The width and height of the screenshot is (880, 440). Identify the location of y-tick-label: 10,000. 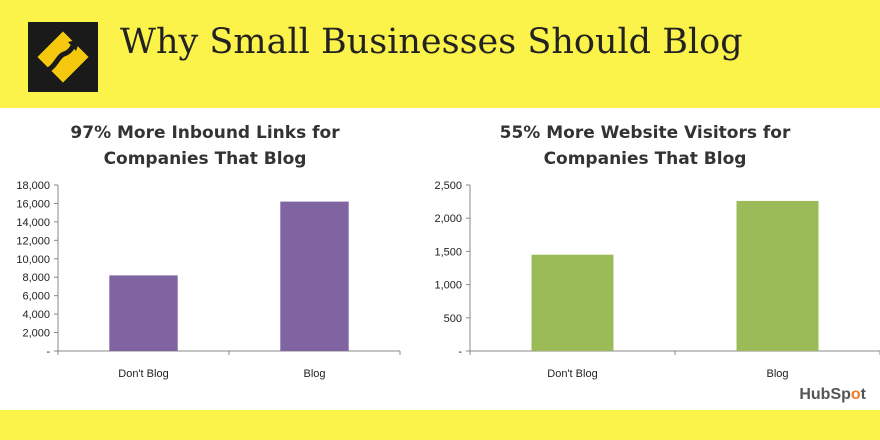
(33, 260).